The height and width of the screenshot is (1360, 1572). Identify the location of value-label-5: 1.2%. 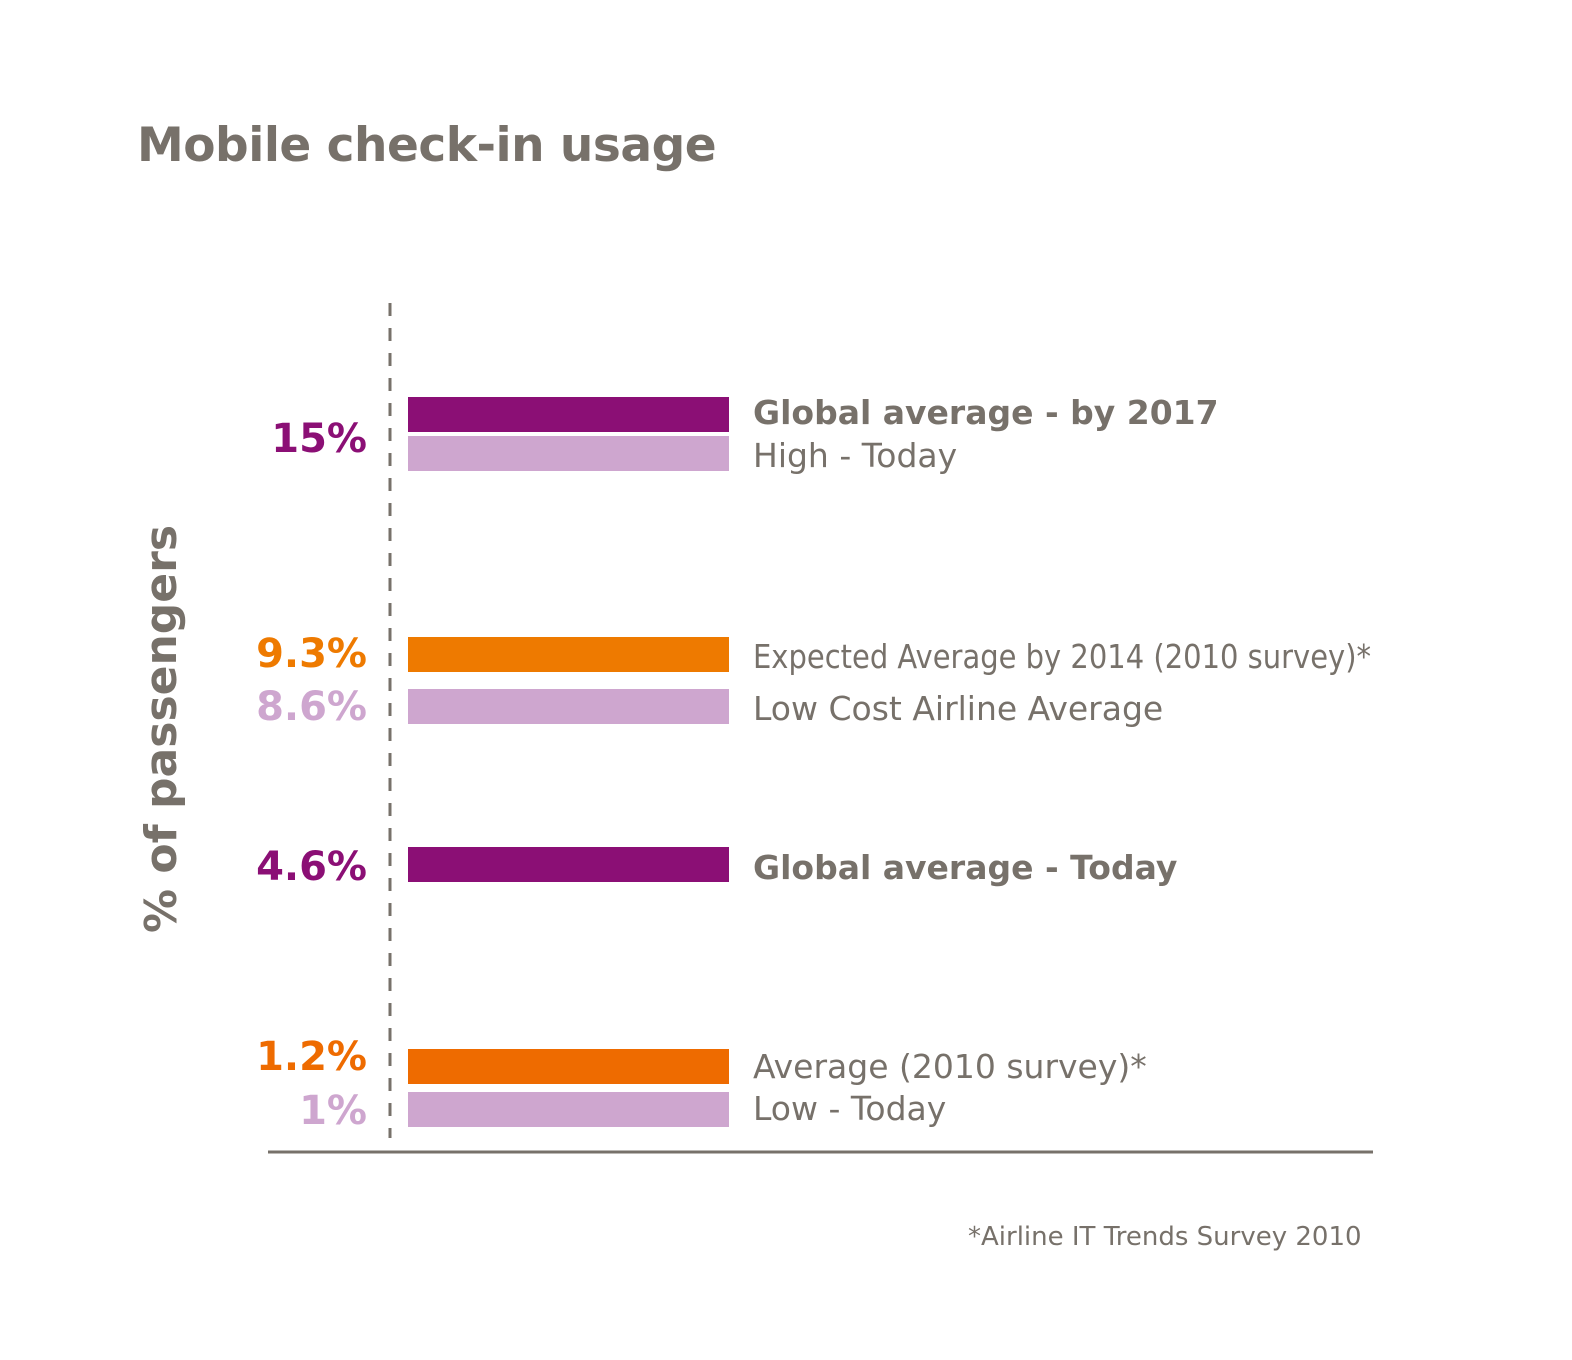
(311, 1057).